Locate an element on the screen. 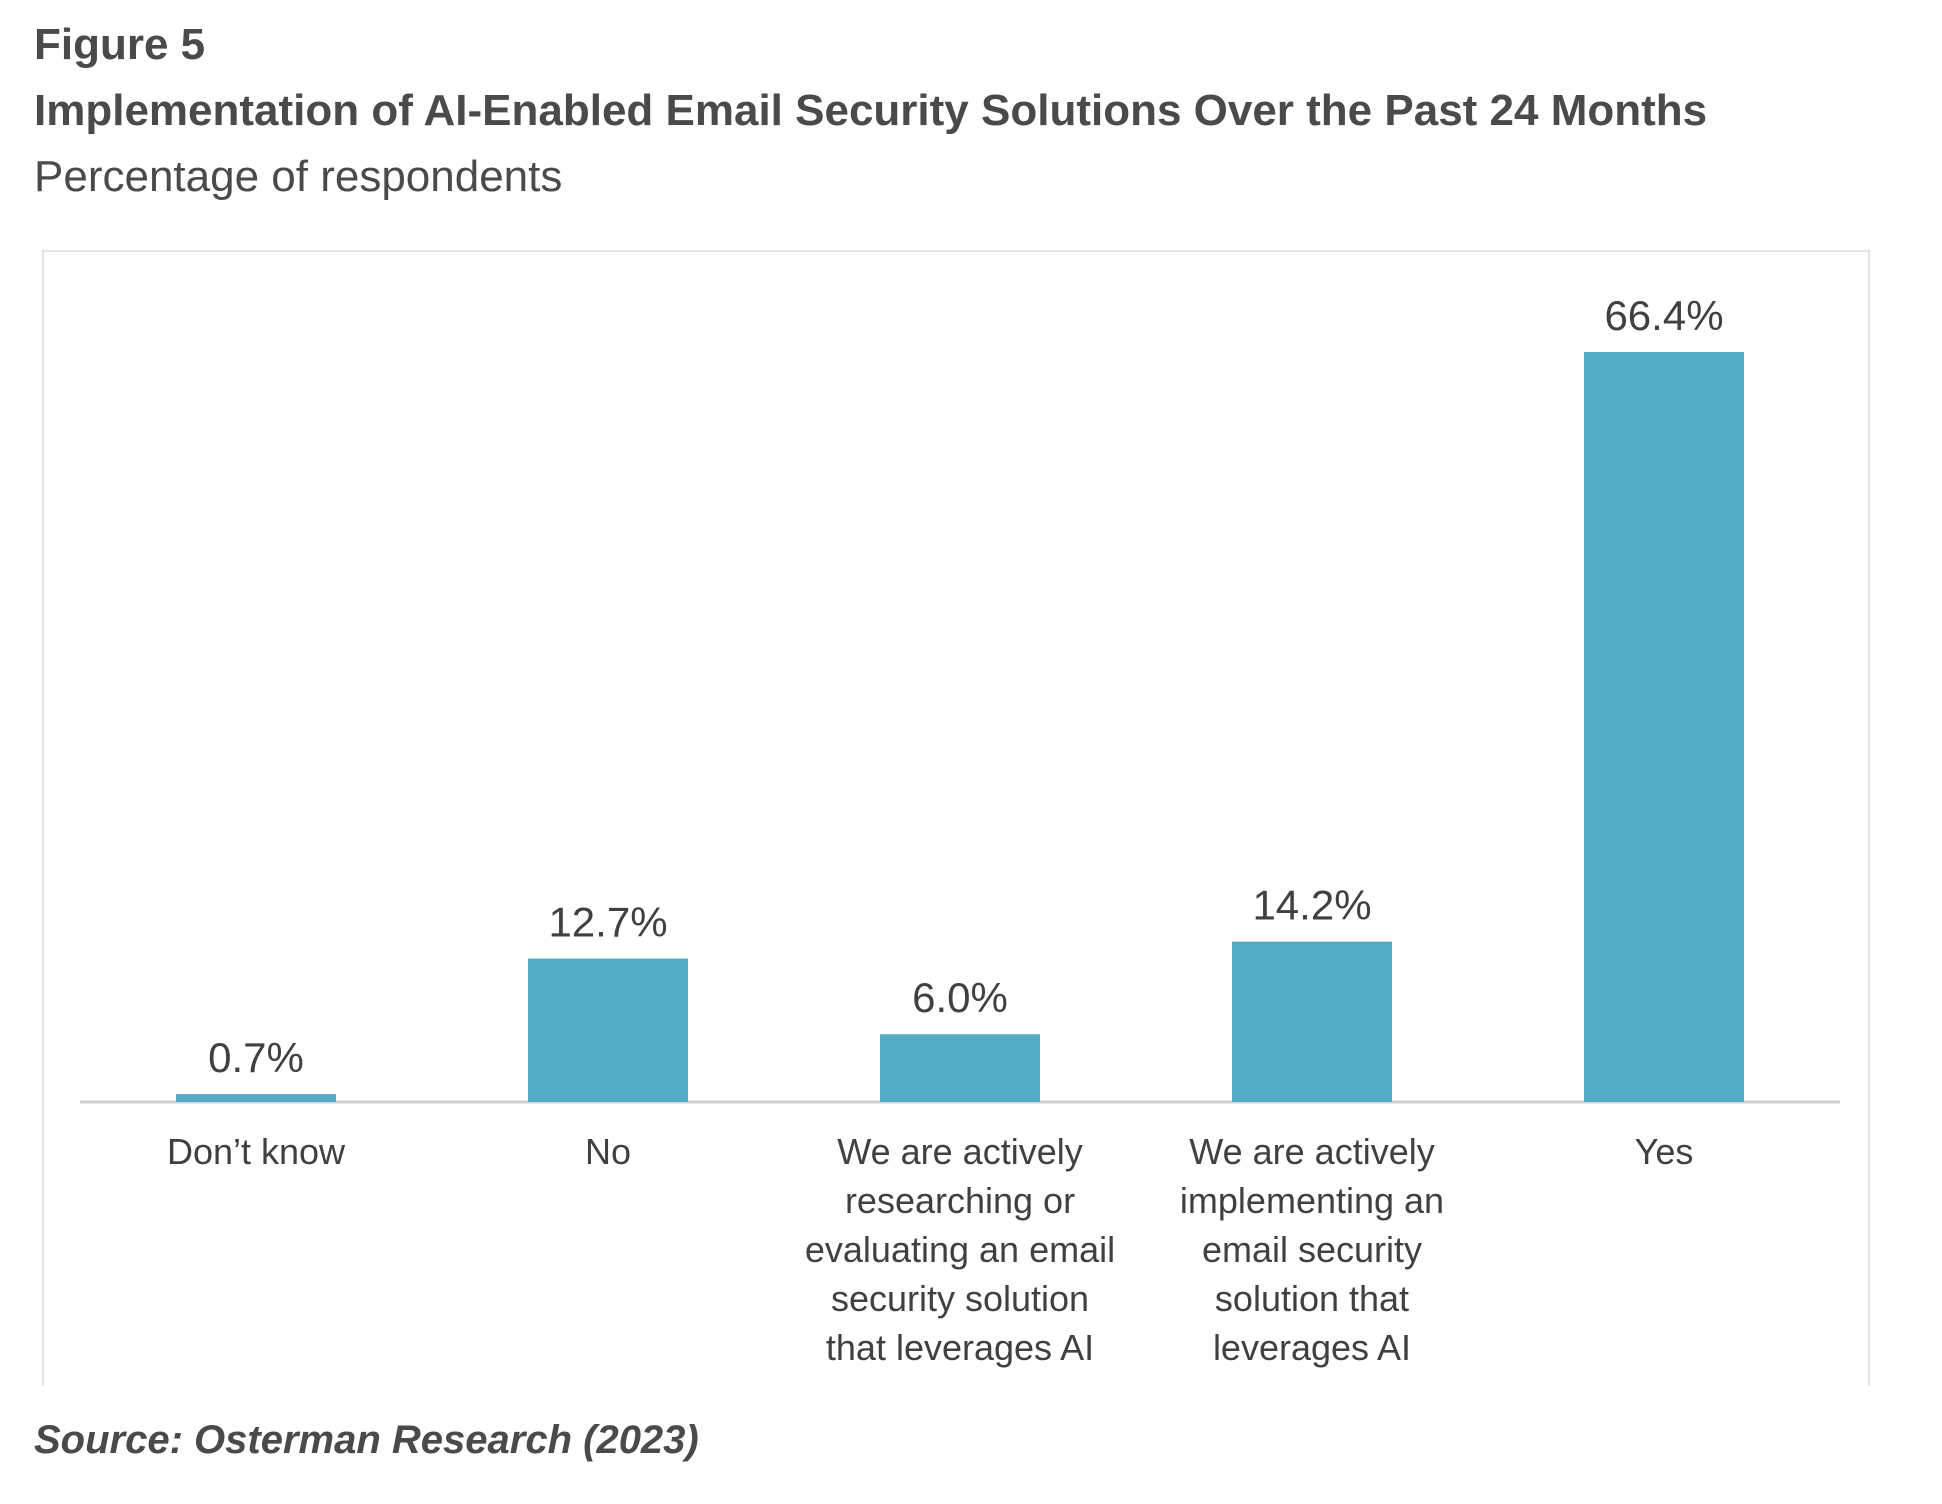 The height and width of the screenshot is (1504, 1942). category-label-line: solution that is located at coordinates (1312, 1298).